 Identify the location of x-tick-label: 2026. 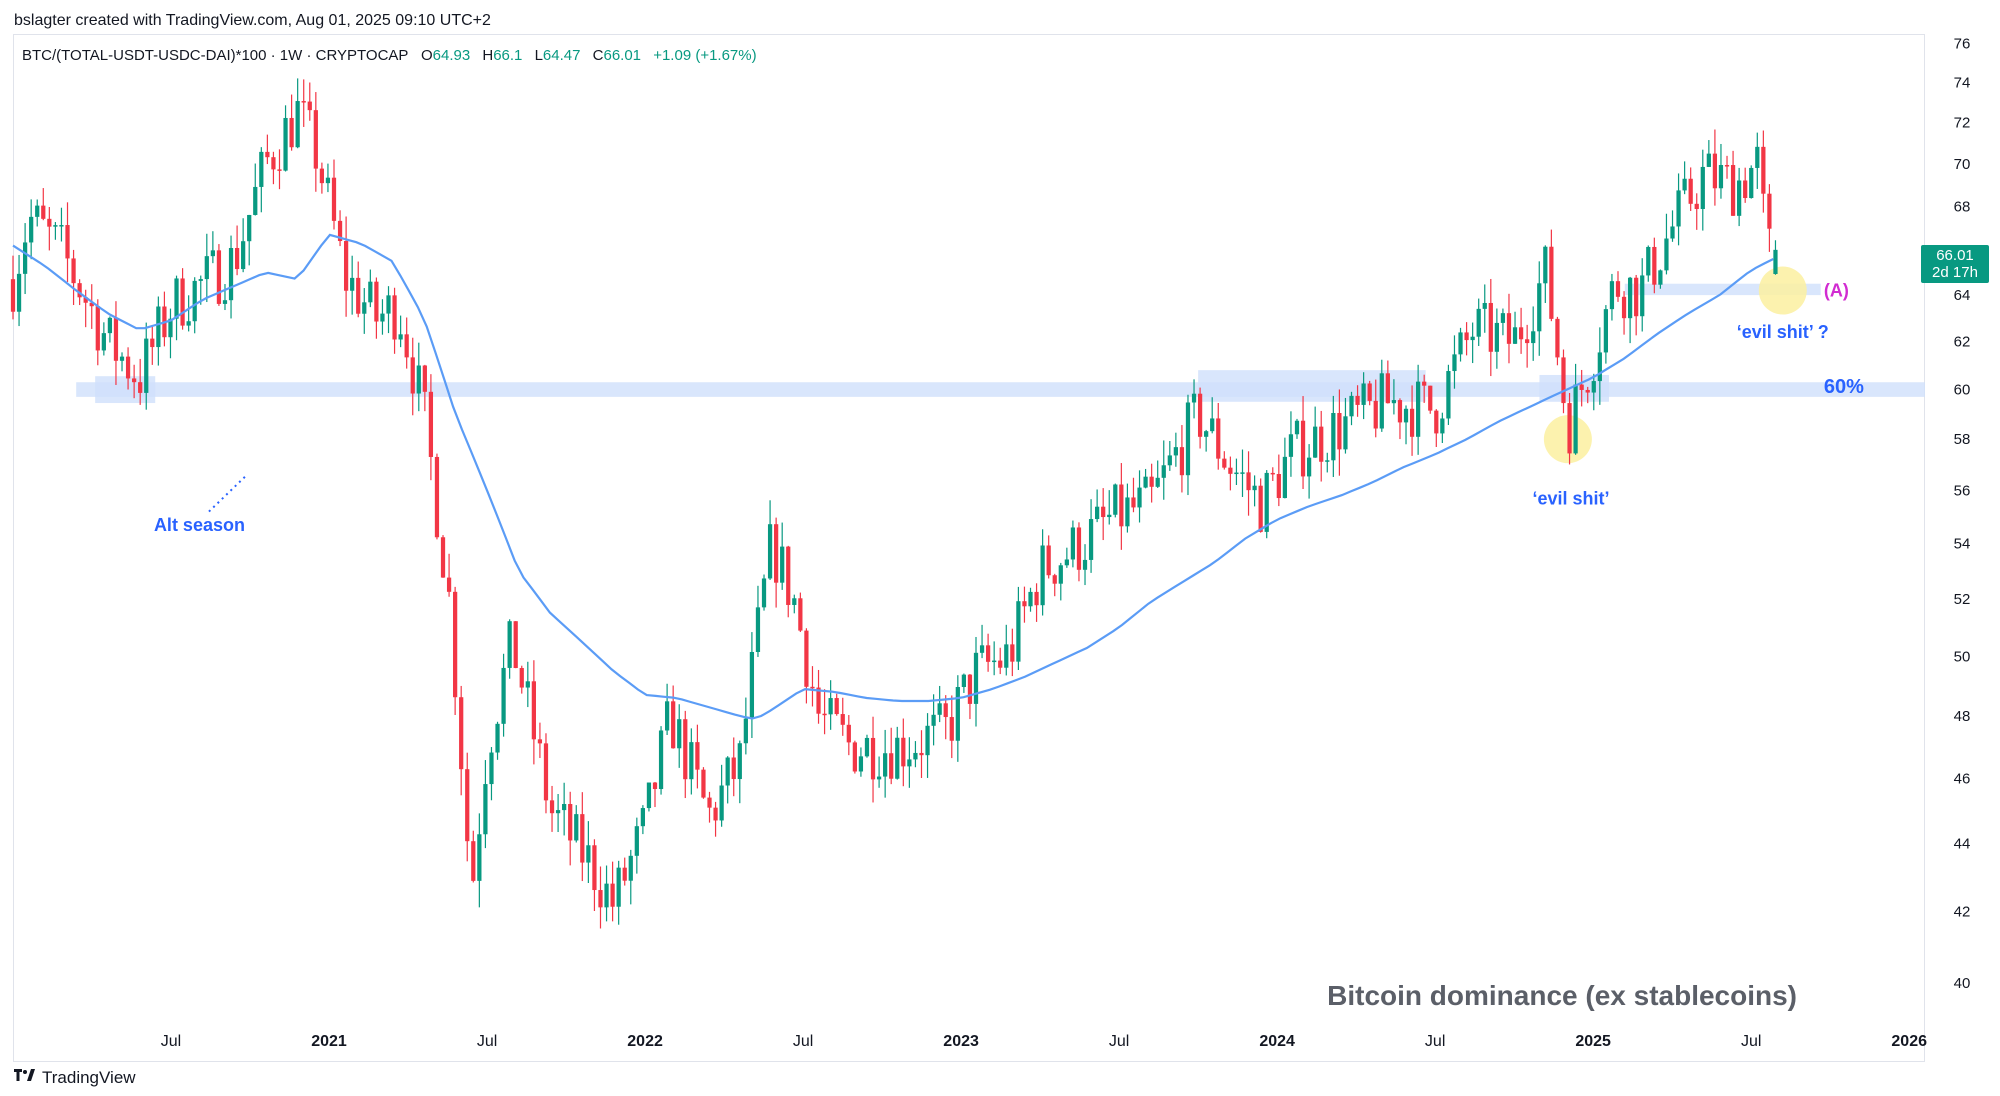
(1909, 1041).